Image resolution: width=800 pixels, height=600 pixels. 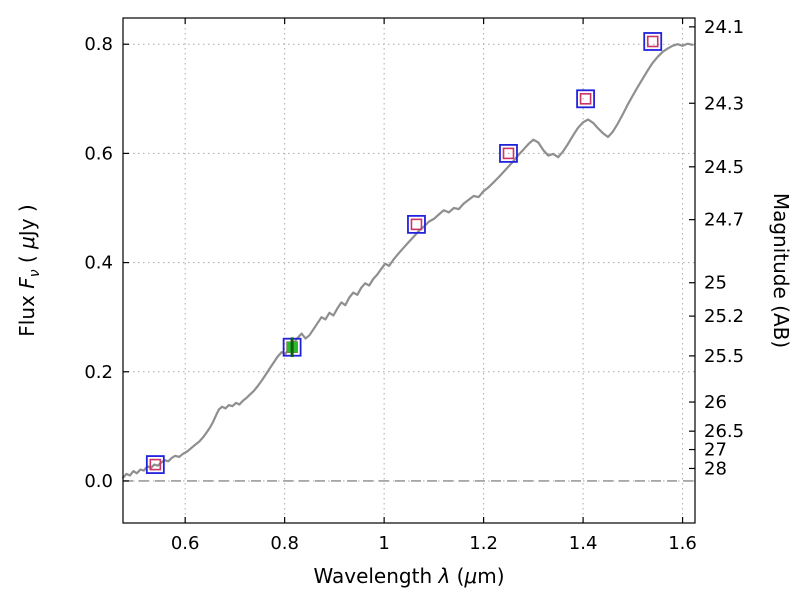 I want to click on y-tick-label-right: 24.1, so click(x=724, y=27).